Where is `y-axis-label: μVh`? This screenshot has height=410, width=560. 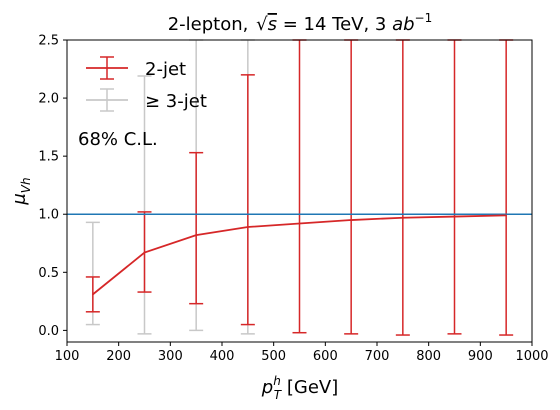 y-axis-label: μVh is located at coordinates (21, 191).